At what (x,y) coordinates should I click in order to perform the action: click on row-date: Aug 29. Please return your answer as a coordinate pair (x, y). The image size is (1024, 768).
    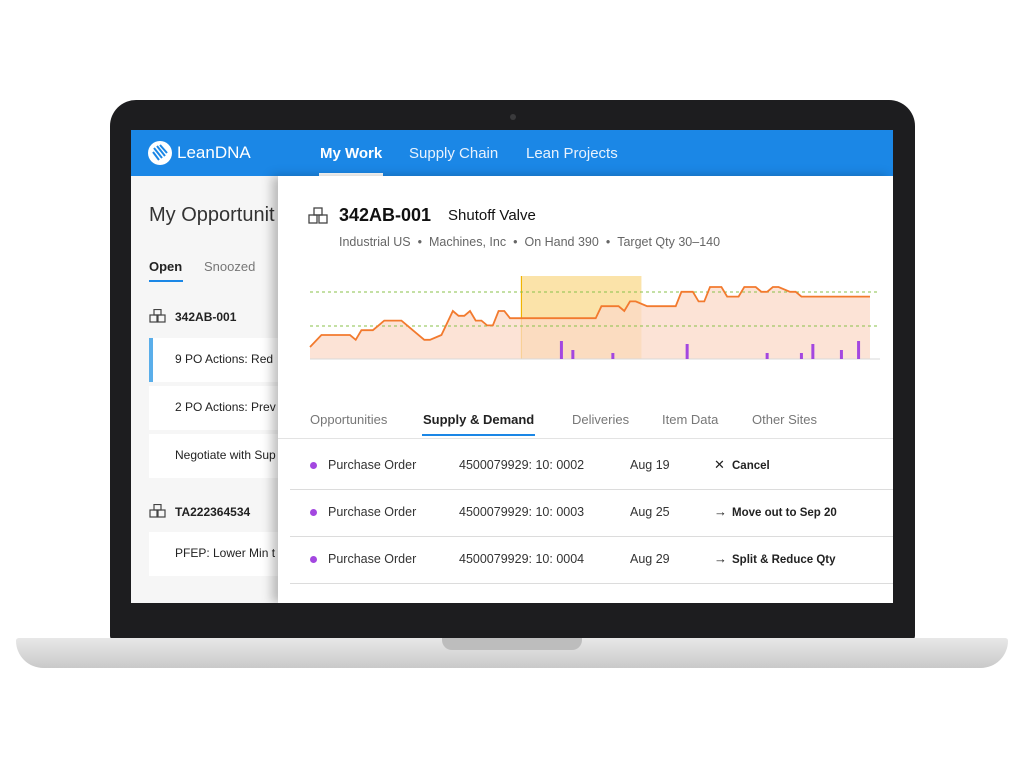
    Looking at the image, I should click on (650, 559).